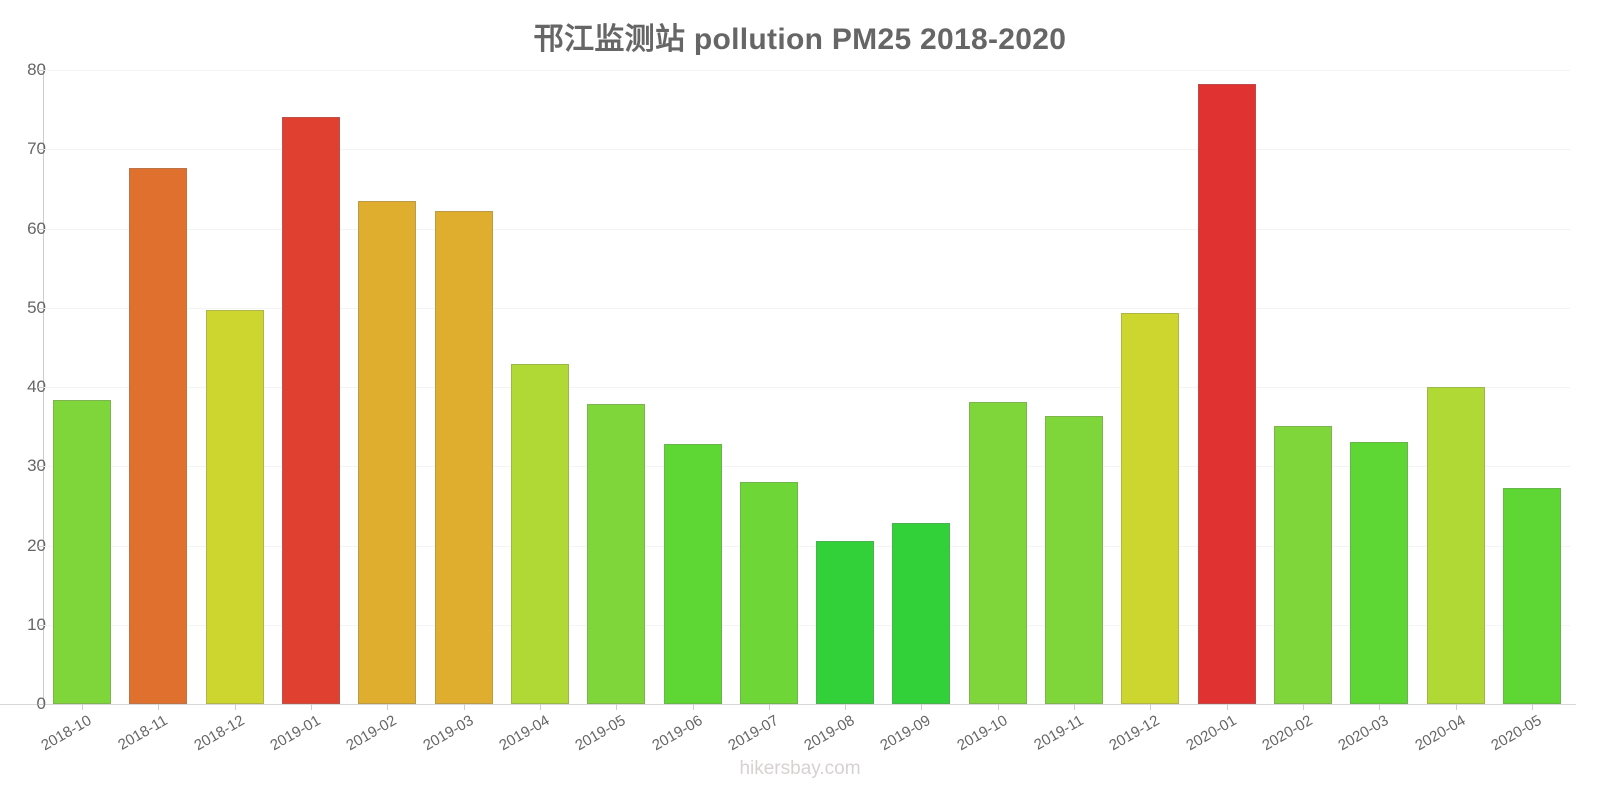 The height and width of the screenshot is (800, 1600). I want to click on x-tick-label: 2018-12, so click(219, 733).